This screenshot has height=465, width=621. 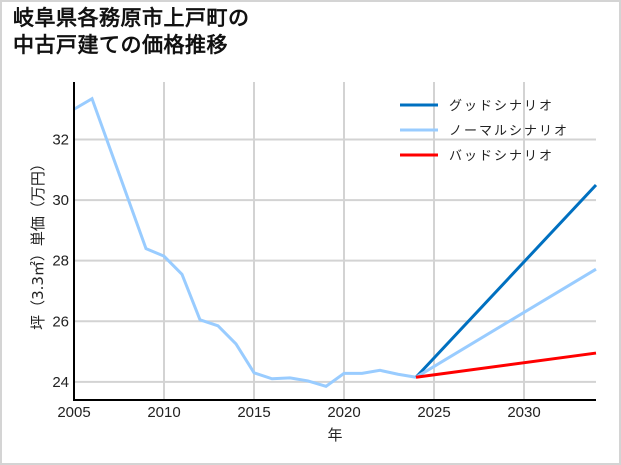 What do you see at coordinates (163, 412) in the screenshot?
I see `x-tick-label: 2010` at bounding box center [163, 412].